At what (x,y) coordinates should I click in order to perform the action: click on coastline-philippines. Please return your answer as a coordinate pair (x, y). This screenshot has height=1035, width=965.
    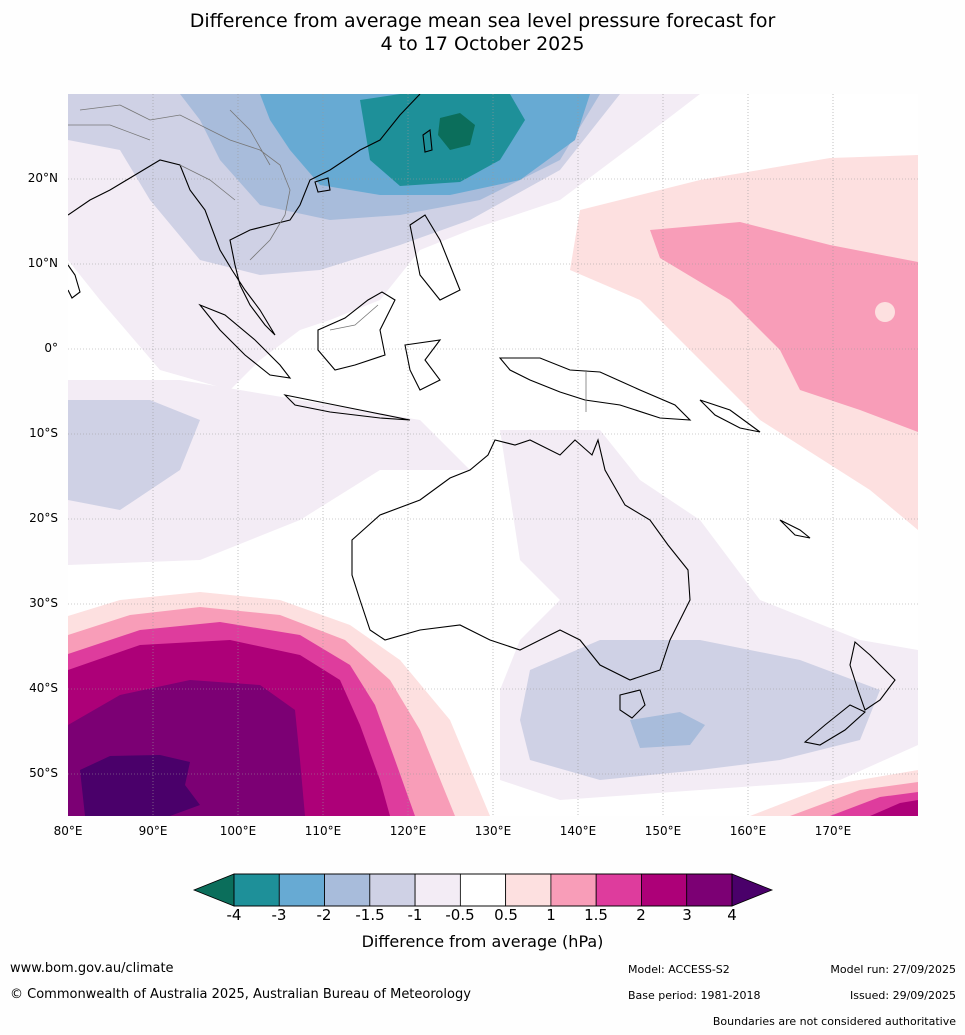
    Looking at the image, I should click on (435, 257).